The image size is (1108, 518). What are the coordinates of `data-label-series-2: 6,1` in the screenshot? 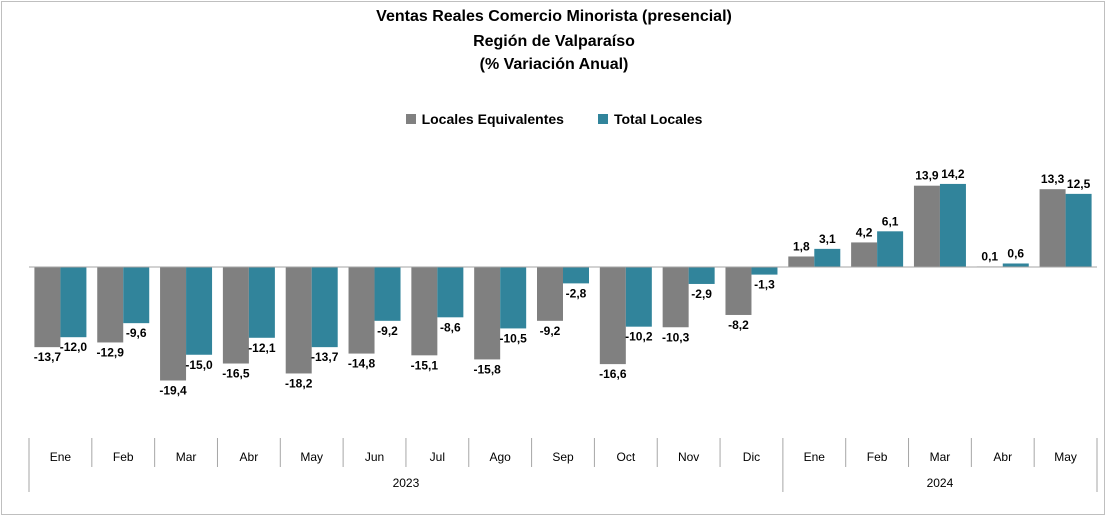 It's located at (890, 221).